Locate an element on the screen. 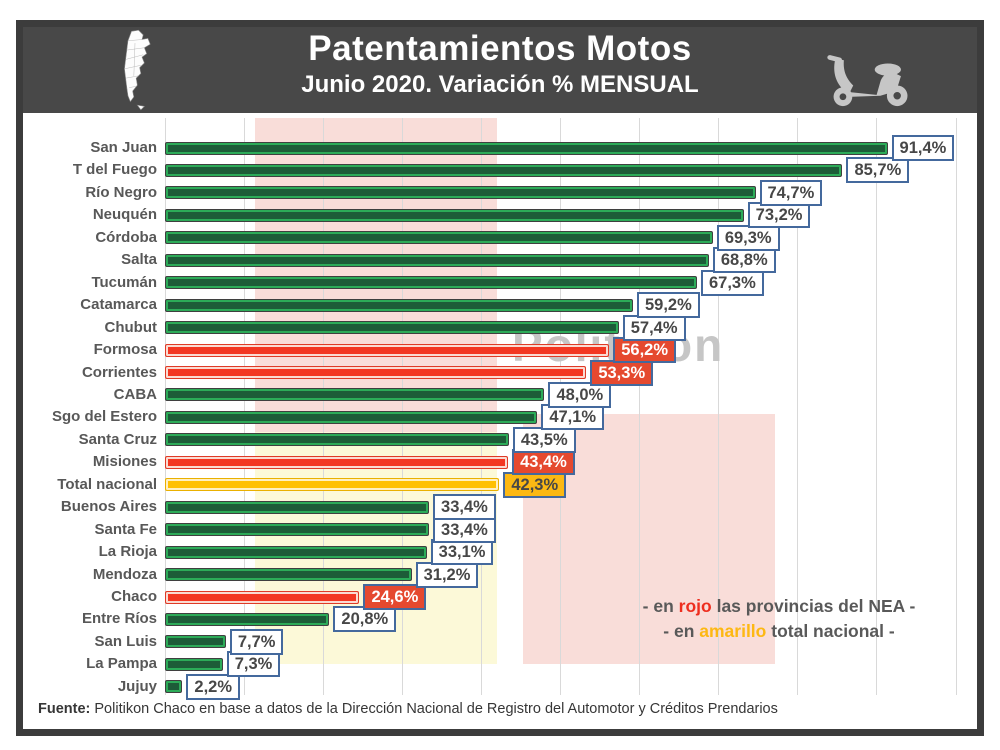 The height and width of the screenshot is (750, 1000). category-label: San Juan is located at coordinates (123, 147).